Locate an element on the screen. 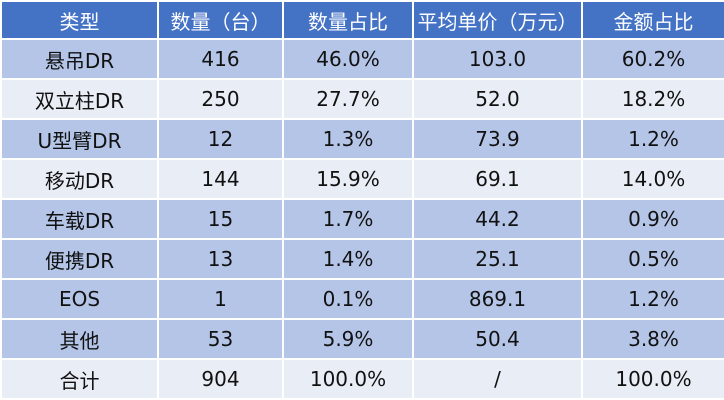 Image resolution: width=724 pixels, height=400 pixels. table-cell: 0.1% is located at coordinates (348, 299).